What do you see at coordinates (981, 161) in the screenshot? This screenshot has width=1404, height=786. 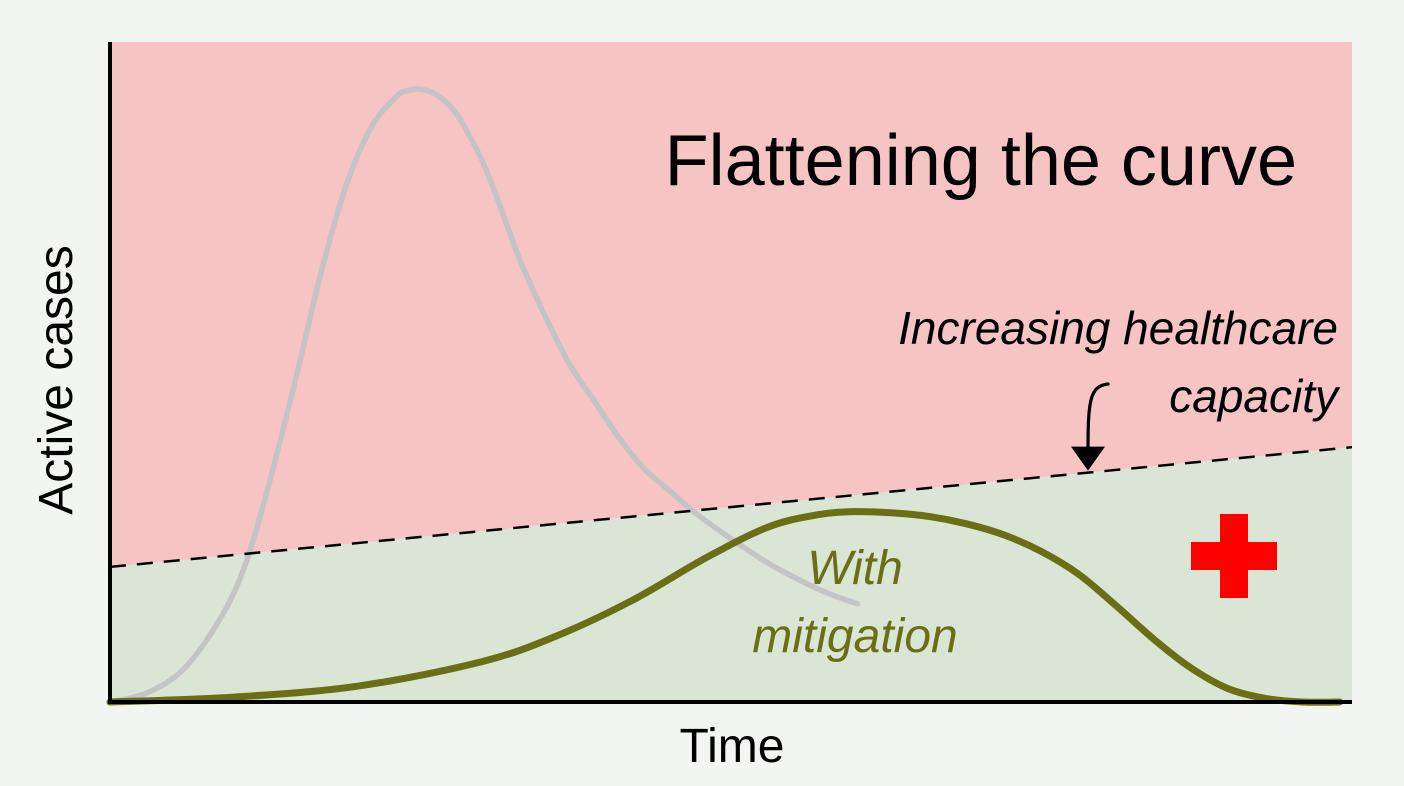 I see `chart-title: Flattening the curve` at bounding box center [981, 161].